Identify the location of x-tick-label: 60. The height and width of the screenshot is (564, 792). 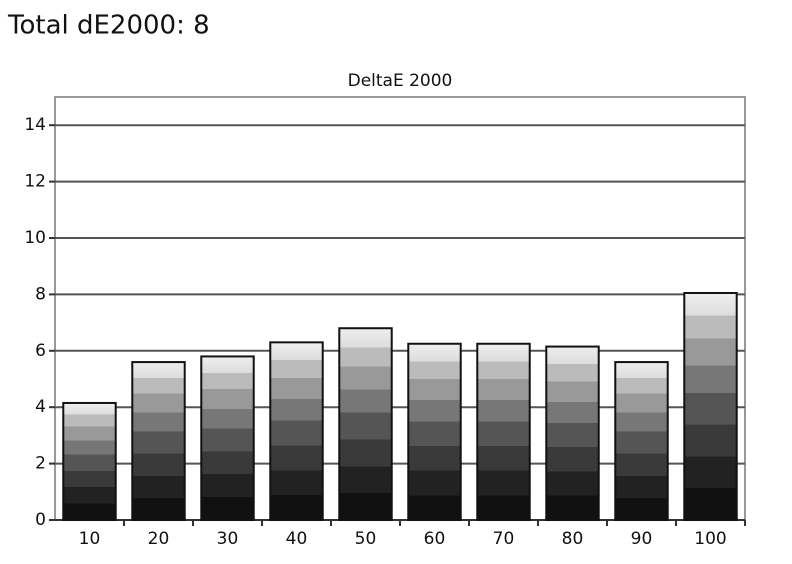
(435, 539).